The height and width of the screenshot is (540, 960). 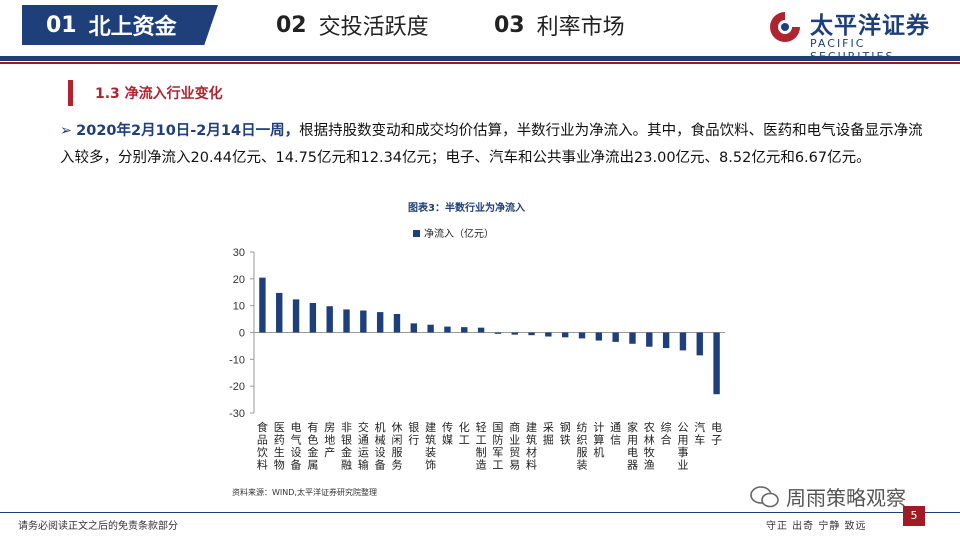 What do you see at coordinates (416, 233) in the screenshot?
I see `legend-swatch` at bounding box center [416, 233].